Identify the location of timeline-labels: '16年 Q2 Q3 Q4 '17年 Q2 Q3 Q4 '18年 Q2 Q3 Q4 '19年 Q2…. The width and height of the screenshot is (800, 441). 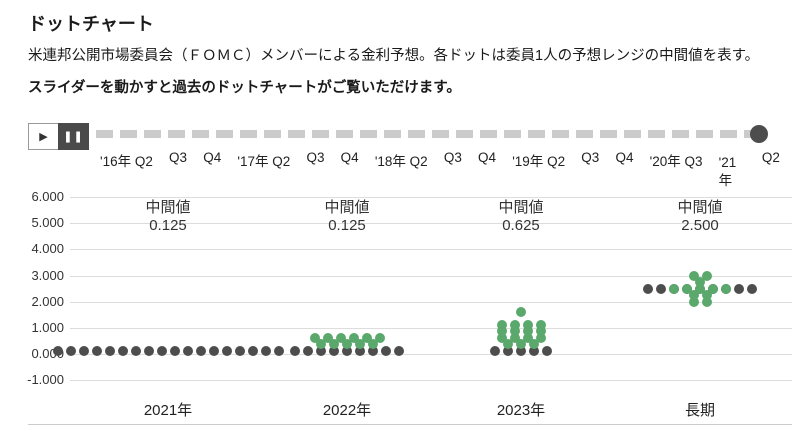
(440, 170).